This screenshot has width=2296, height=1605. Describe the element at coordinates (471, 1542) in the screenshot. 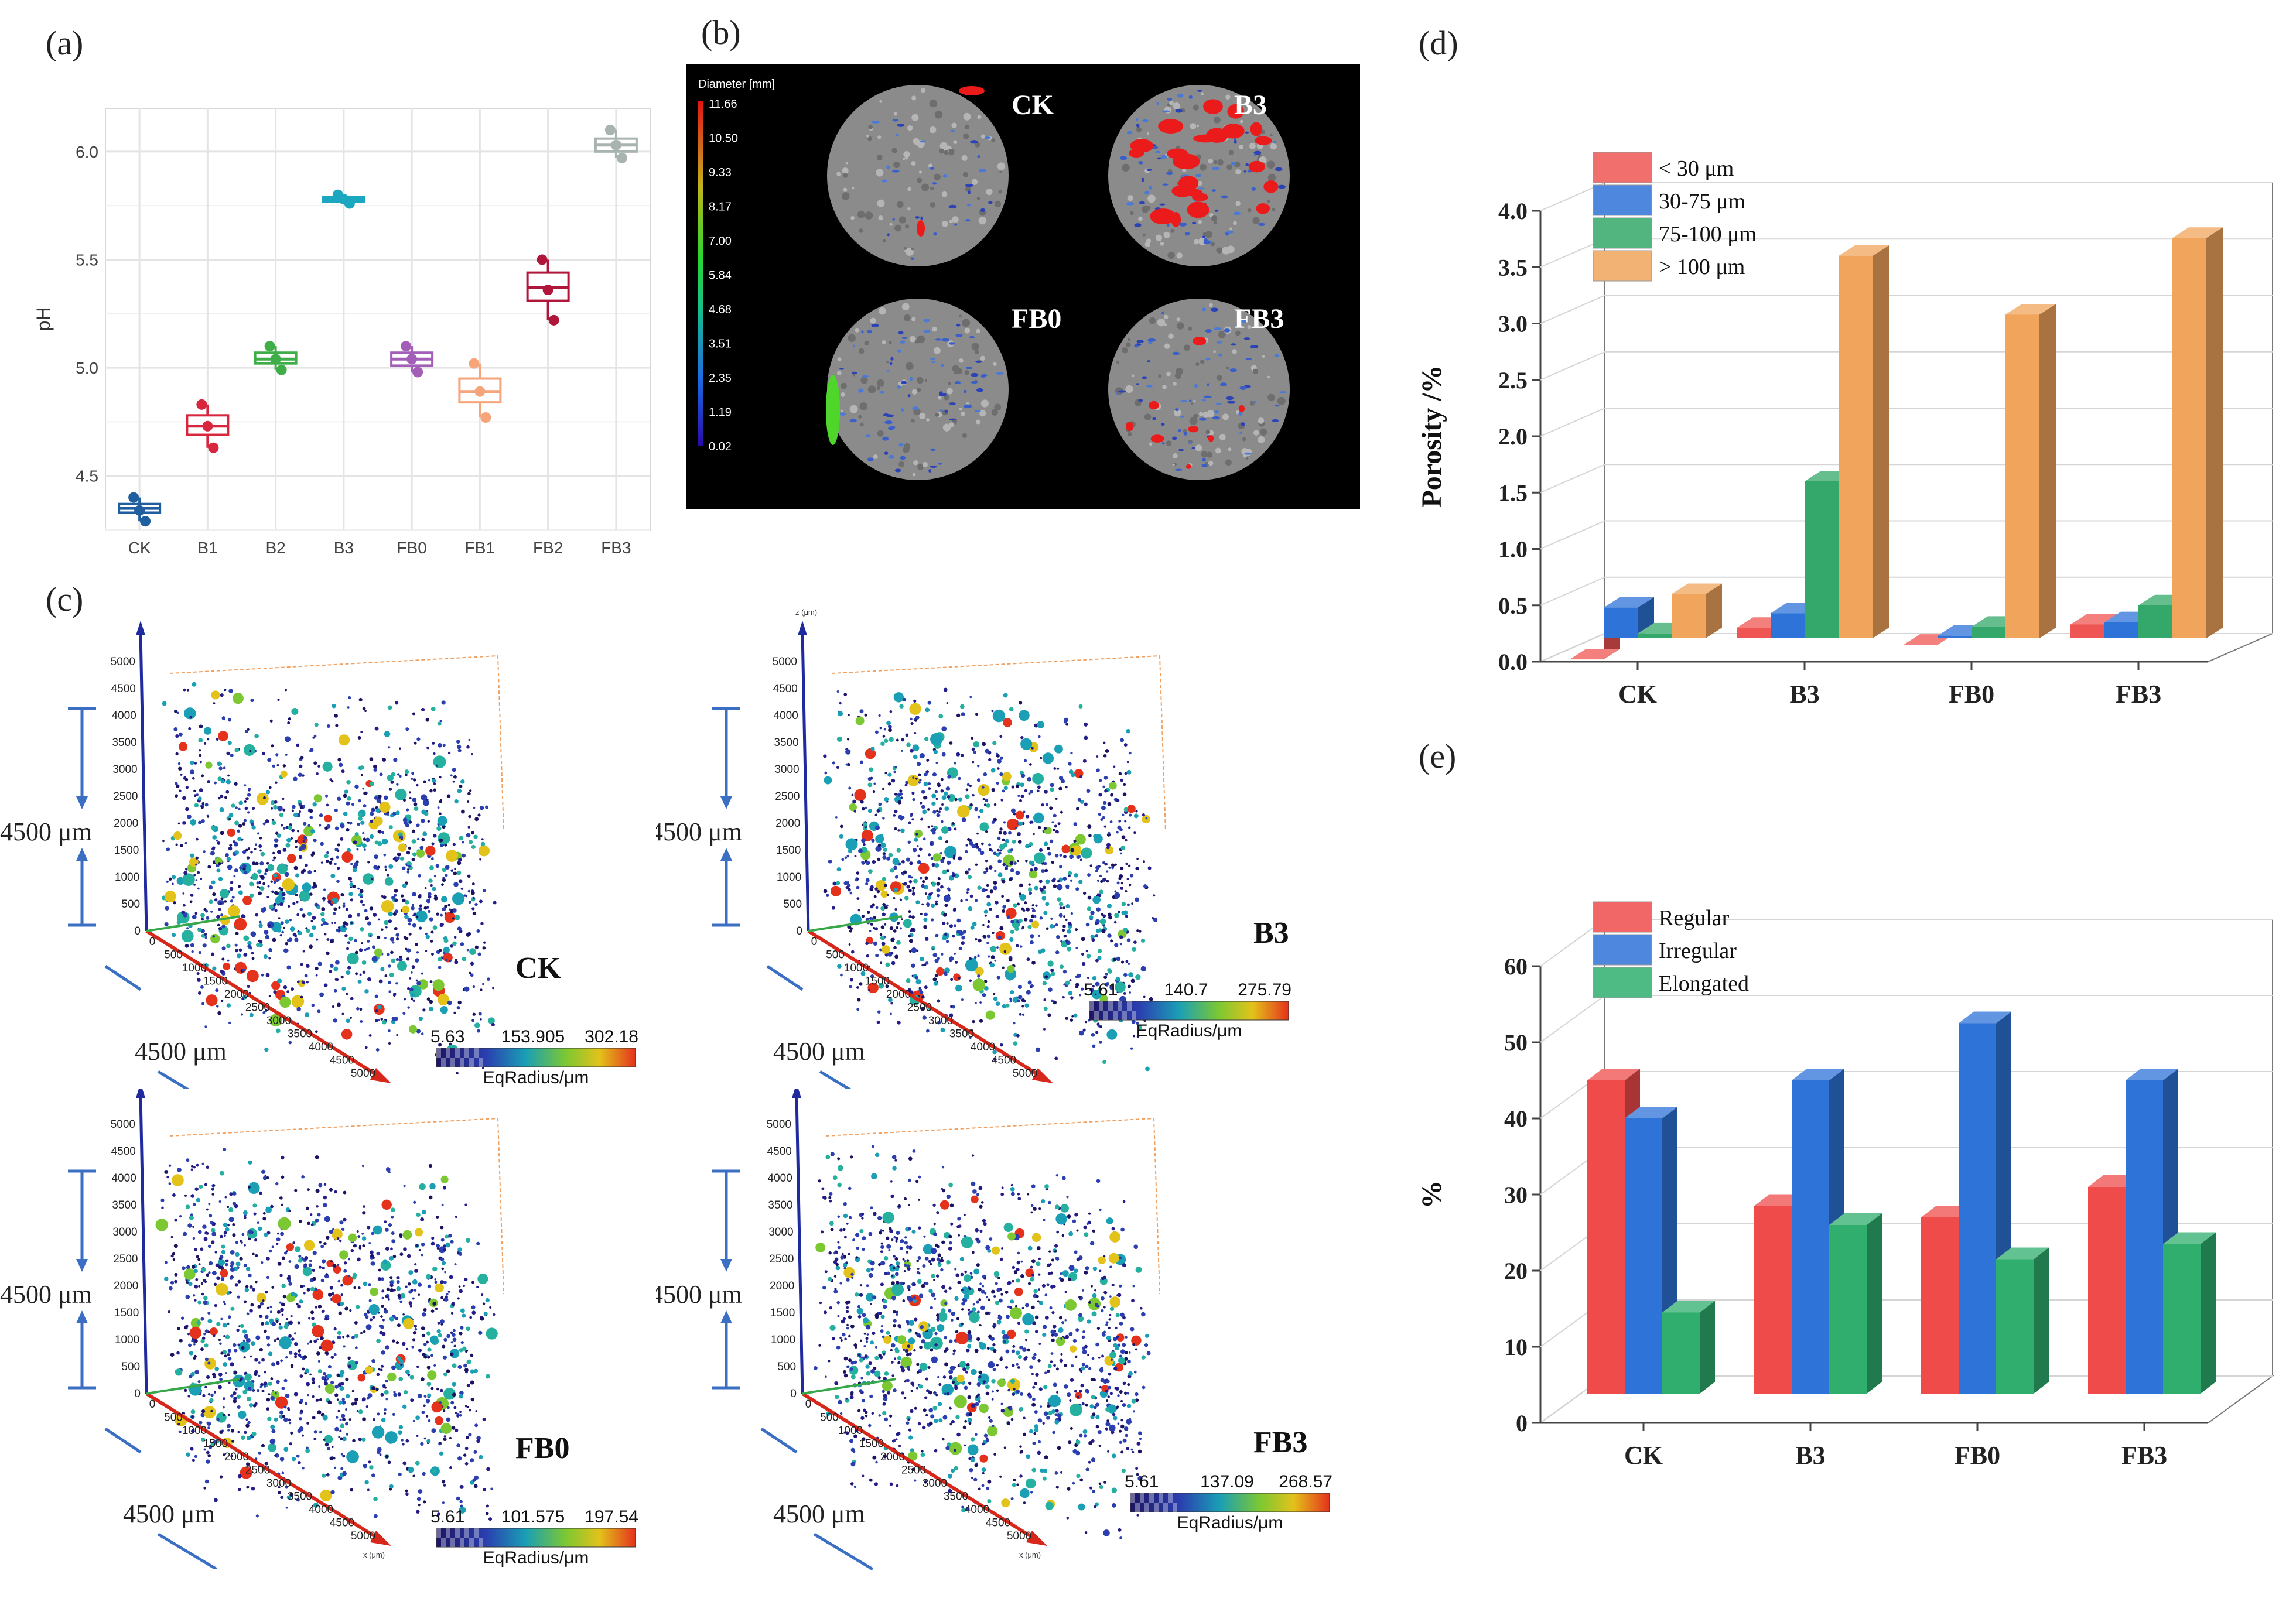

I see `eq-colorbar-check` at that location.